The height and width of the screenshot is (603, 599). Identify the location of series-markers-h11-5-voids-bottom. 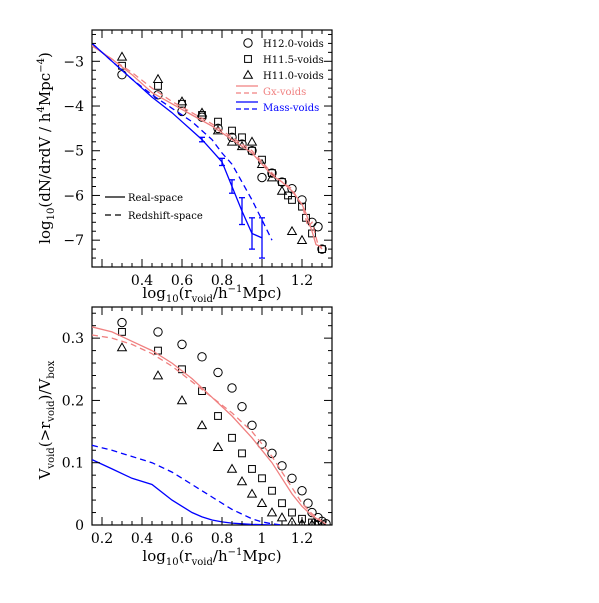
(222, 426).